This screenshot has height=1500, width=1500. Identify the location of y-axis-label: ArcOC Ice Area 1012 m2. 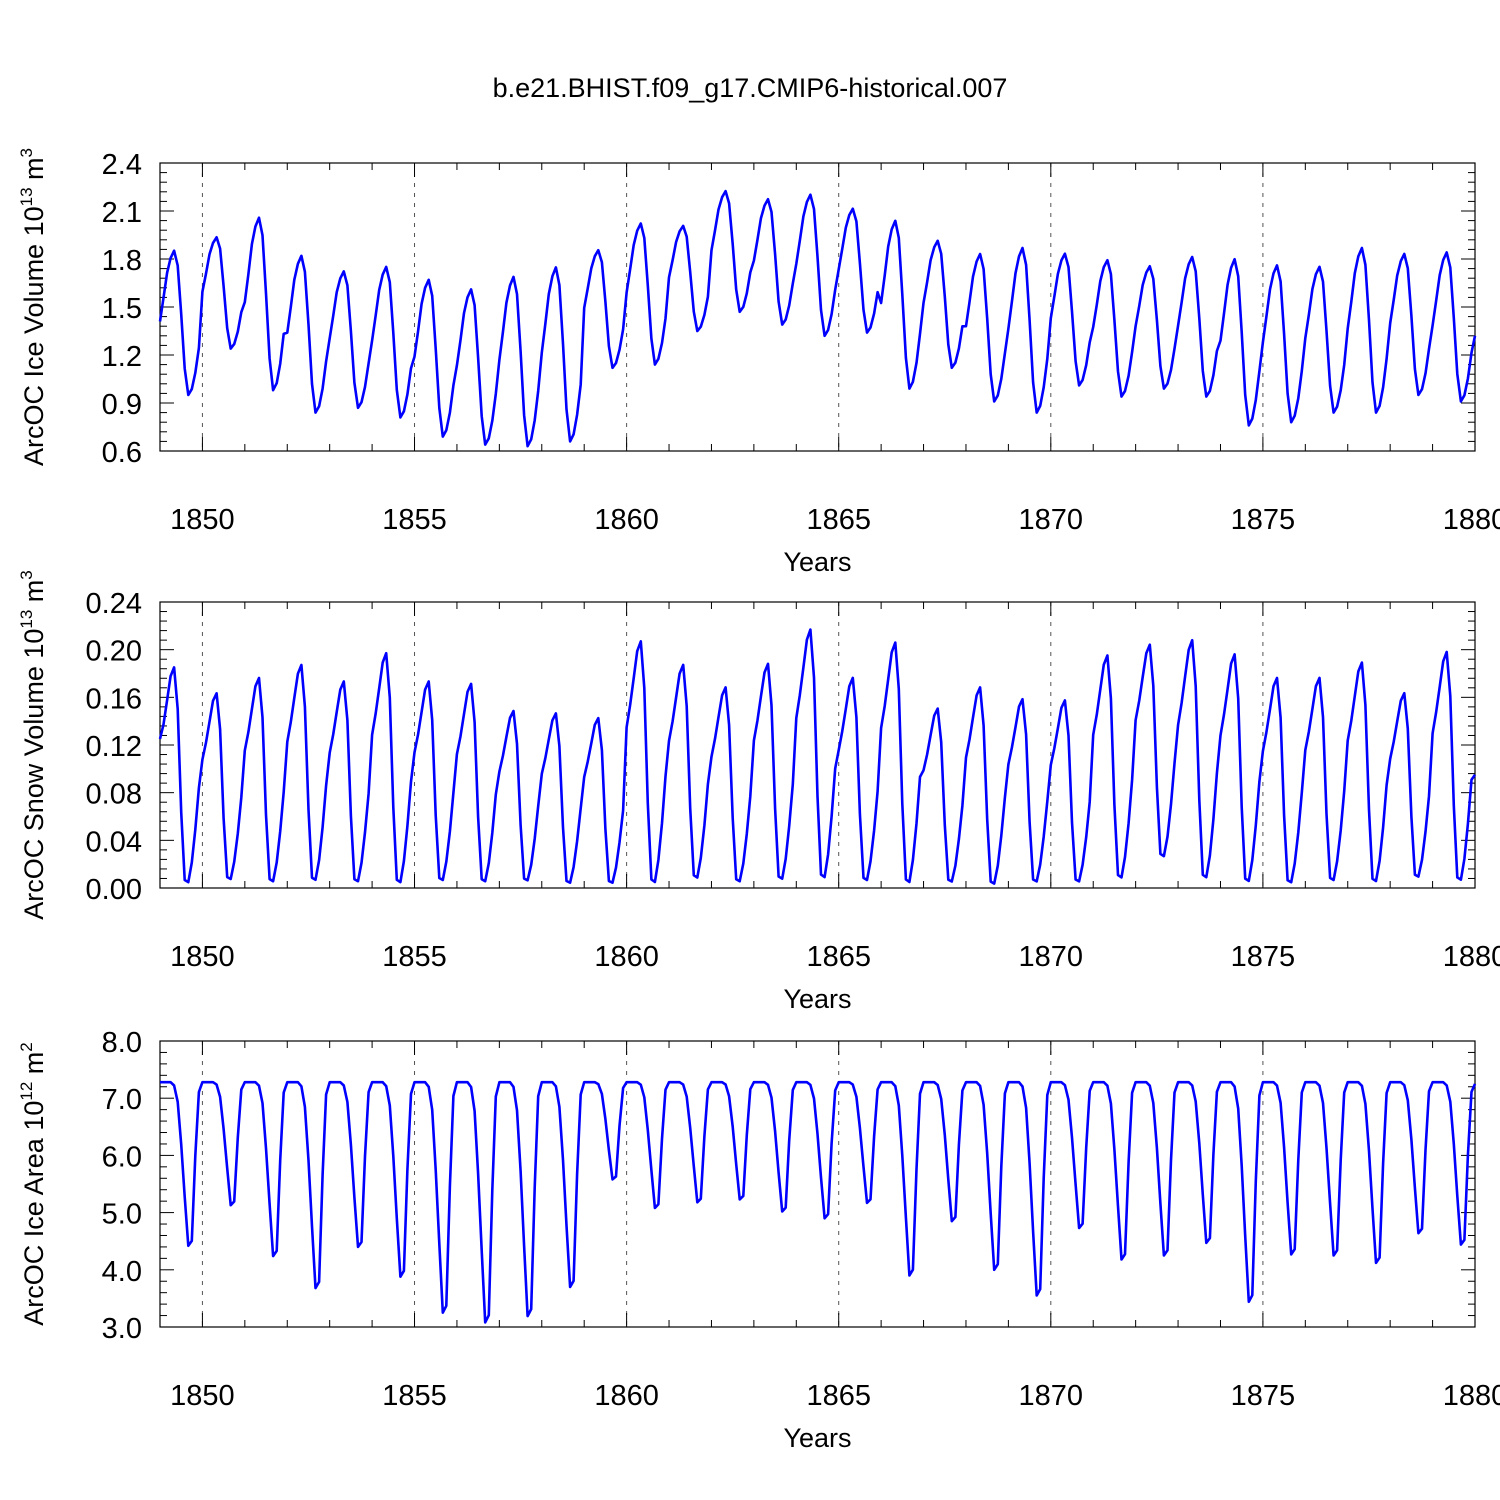
(33, 1184).